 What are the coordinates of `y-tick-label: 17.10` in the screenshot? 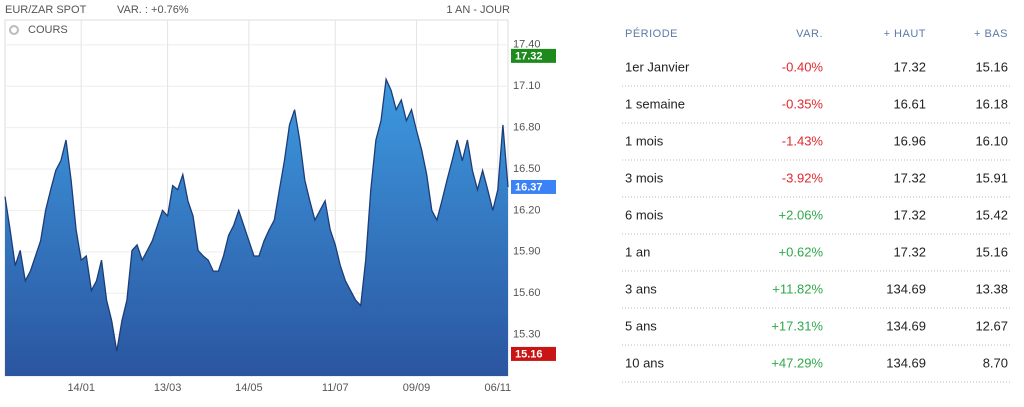 It's located at (527, 86).